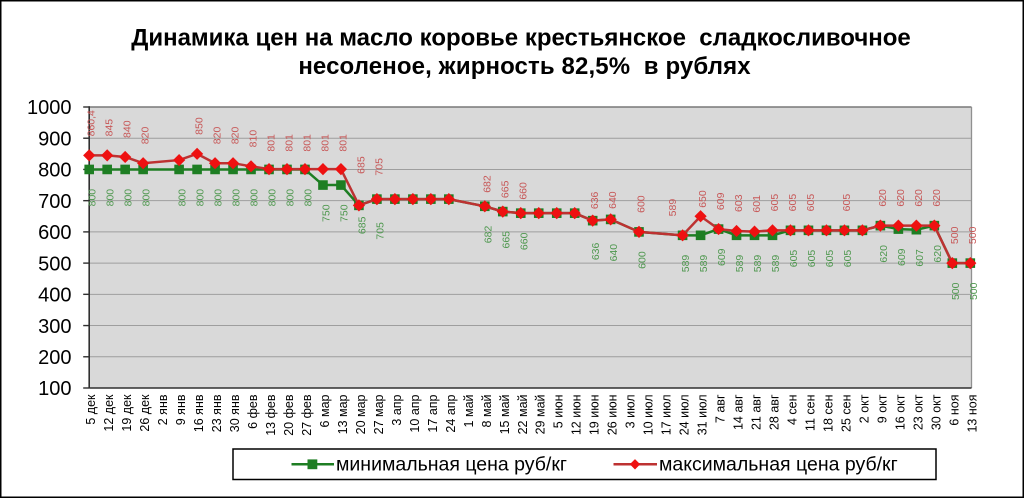 The width and height of the screenshot is (1024, 503). Describe the element at coordinates (757, 412) in the screenshot. I see `svg-text: 21 авг` at that location.